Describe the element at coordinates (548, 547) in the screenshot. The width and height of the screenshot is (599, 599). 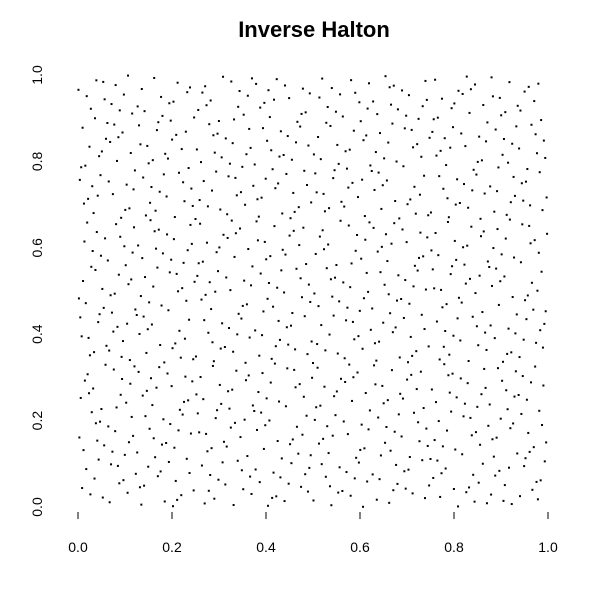
I see `x-tick-label: 1.0` at that location.